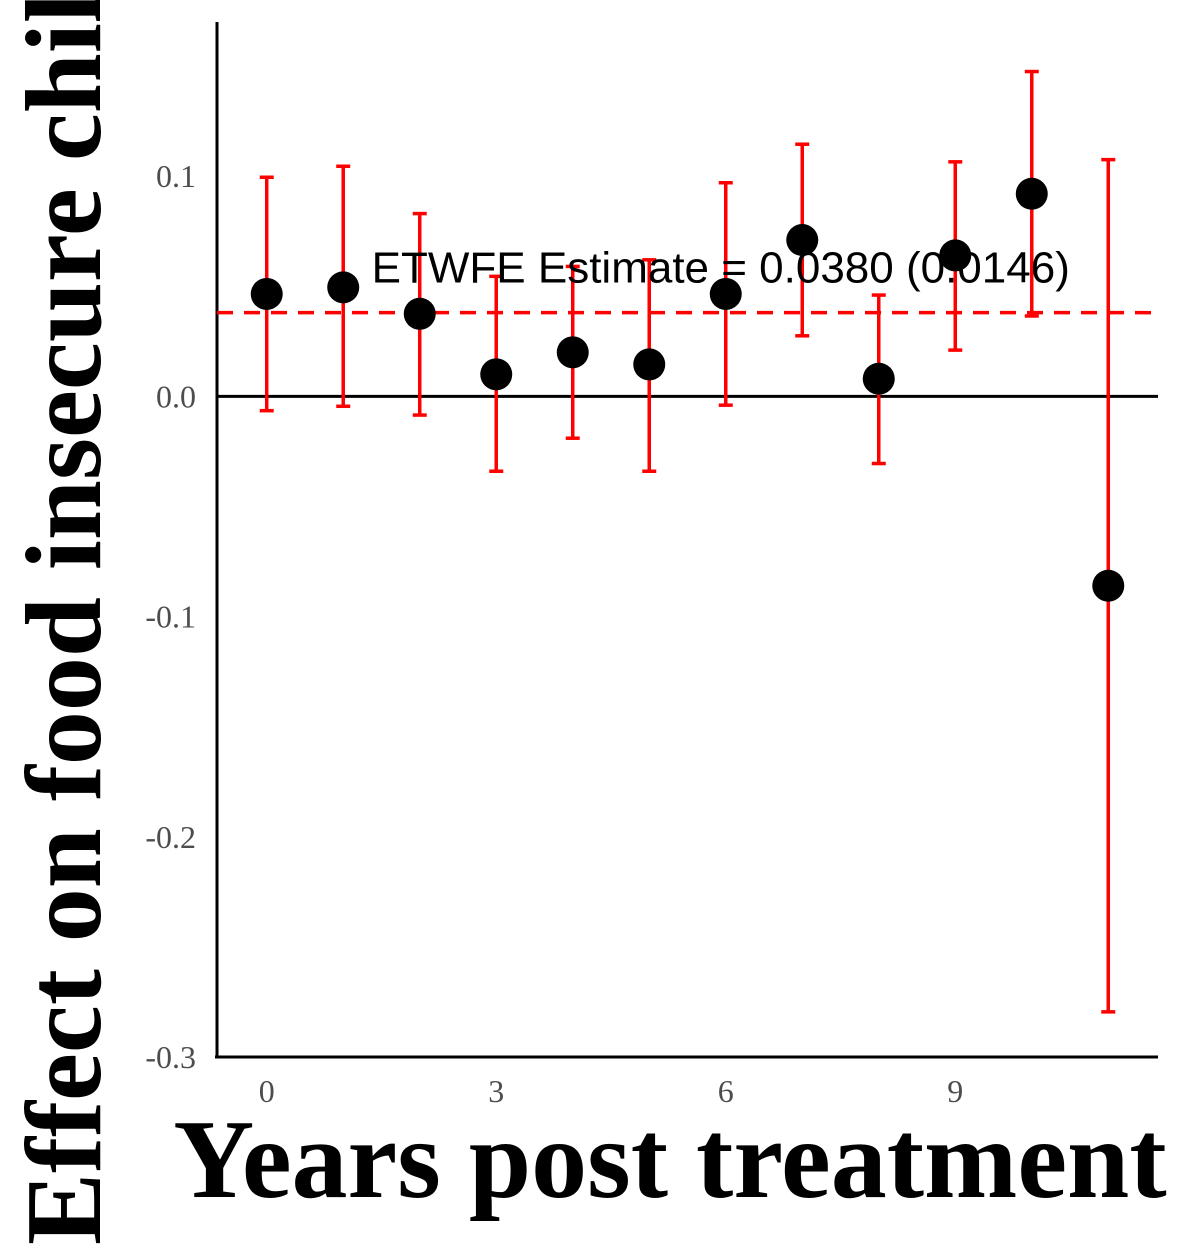 The width and height of the screenshot is (1181, 1247). What do you see at coordinates (176, 396) in the screenshot?
I see `y-tick-label: 0.0` at bounding box center [176, 396].